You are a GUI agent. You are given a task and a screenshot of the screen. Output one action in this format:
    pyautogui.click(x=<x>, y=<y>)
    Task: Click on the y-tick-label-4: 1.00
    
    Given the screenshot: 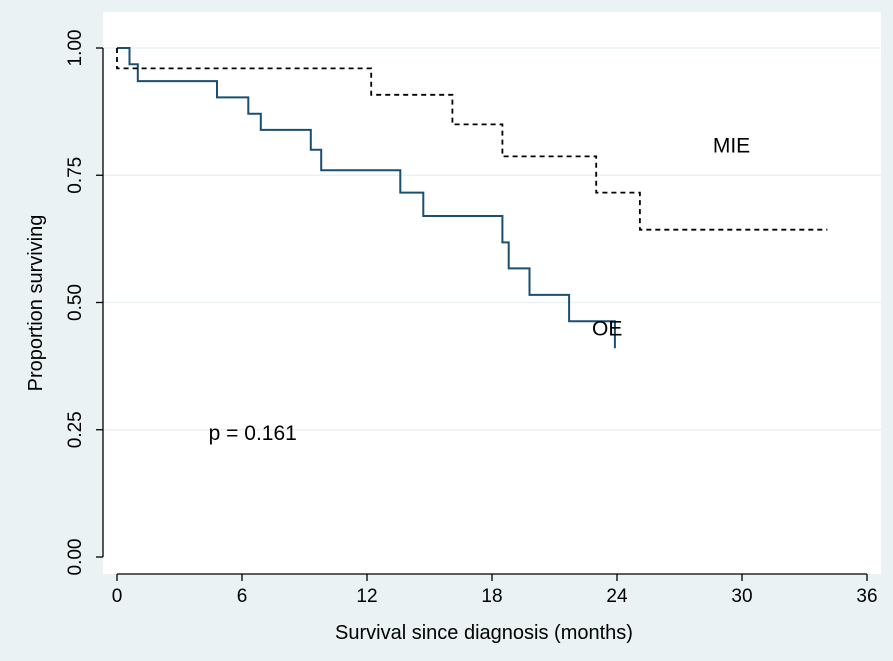 What is the action you would take?
    pyautogui.click(x=75, y=48)
    